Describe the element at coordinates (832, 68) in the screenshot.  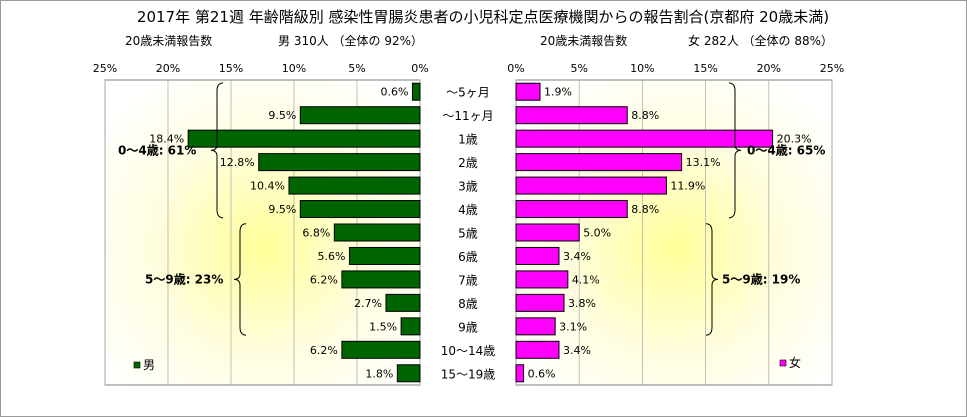
I see `female-tick-label: 25%` at that location.